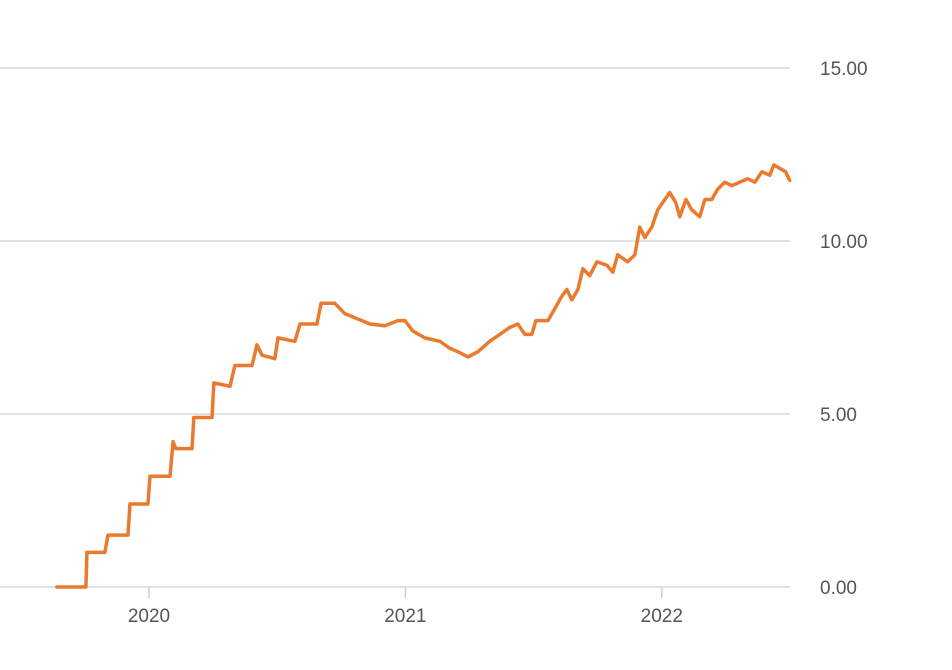  I want to click on y-tick-label: 10.00, so click(844, 242).